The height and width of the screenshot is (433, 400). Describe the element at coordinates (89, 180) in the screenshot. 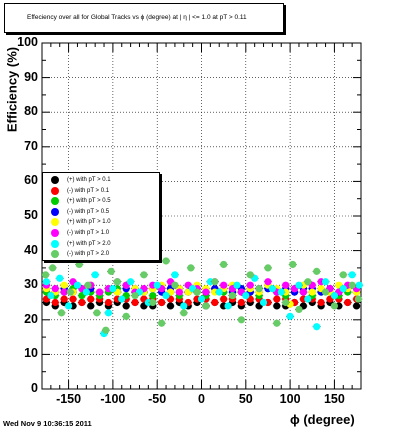

I see `legend-label: (+) with pT > 0.1` at that location.